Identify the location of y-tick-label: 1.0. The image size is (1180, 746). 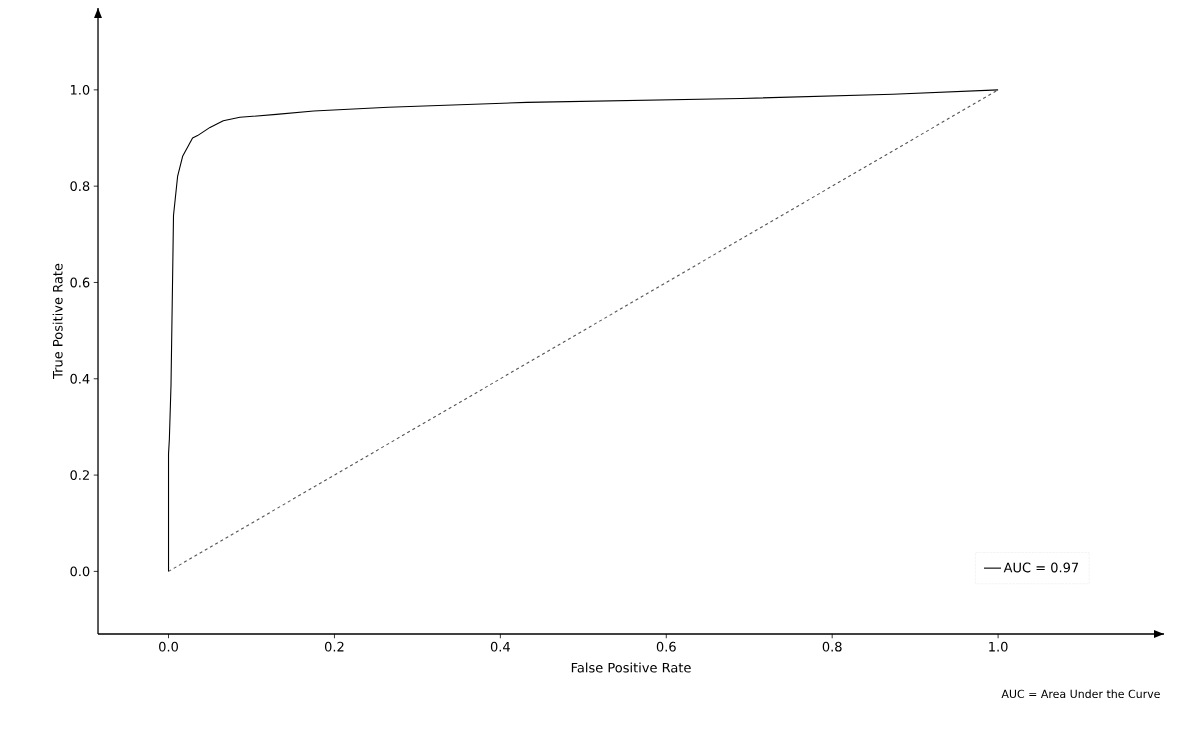
(80, 89).